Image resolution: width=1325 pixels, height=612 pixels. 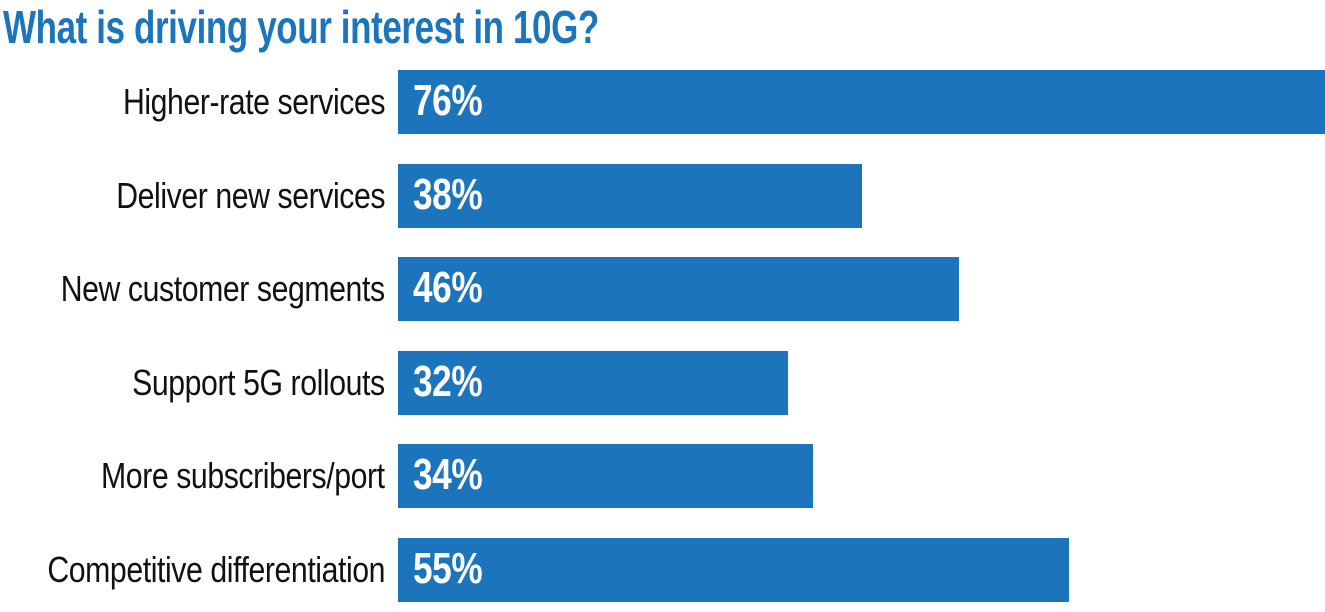 I want to click on bar-track: 38%, so click(x=861, y=195).